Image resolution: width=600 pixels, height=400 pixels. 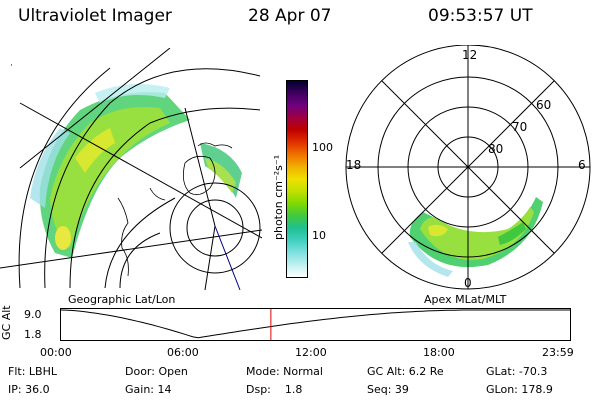 I want to click on timeline-ytick-min: 1.8, so click(x=33, y=334).